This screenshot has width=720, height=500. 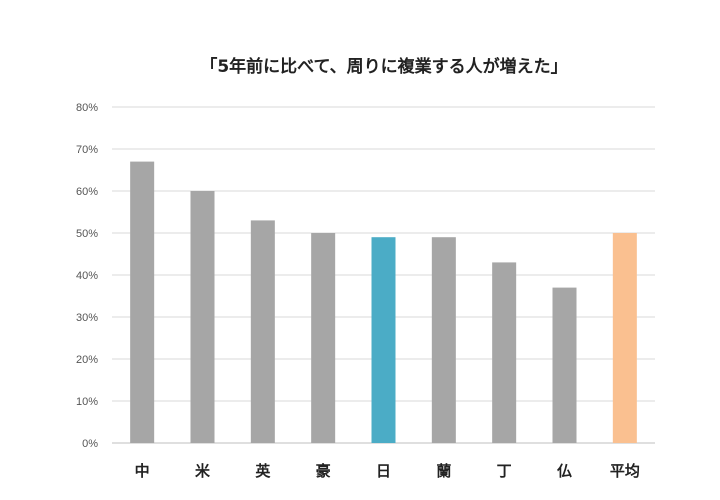 What do you see at coordinates (504, 471) in the screenshot?
I see `x-tick-label: 丁` at bounding box center [504, 471].